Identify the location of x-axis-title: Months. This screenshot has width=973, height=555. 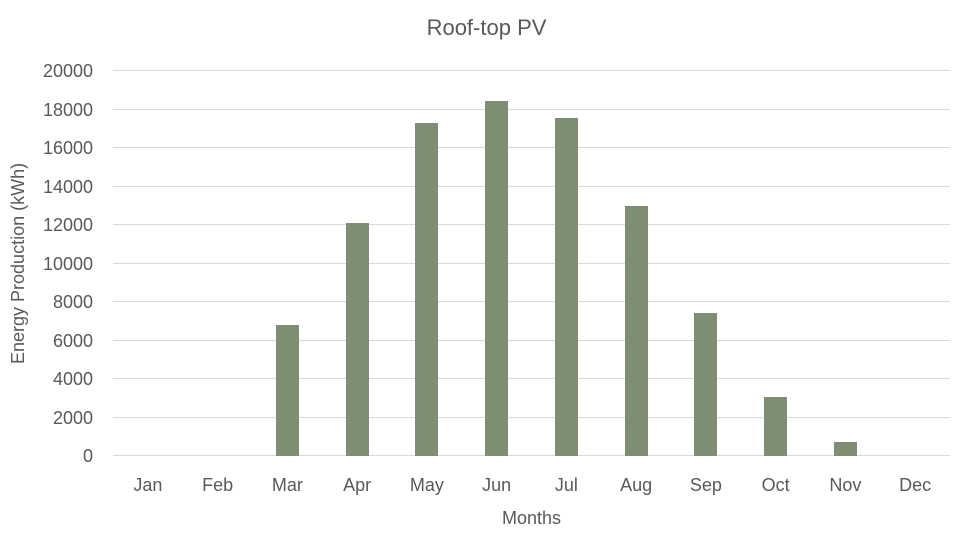
(531, 518).